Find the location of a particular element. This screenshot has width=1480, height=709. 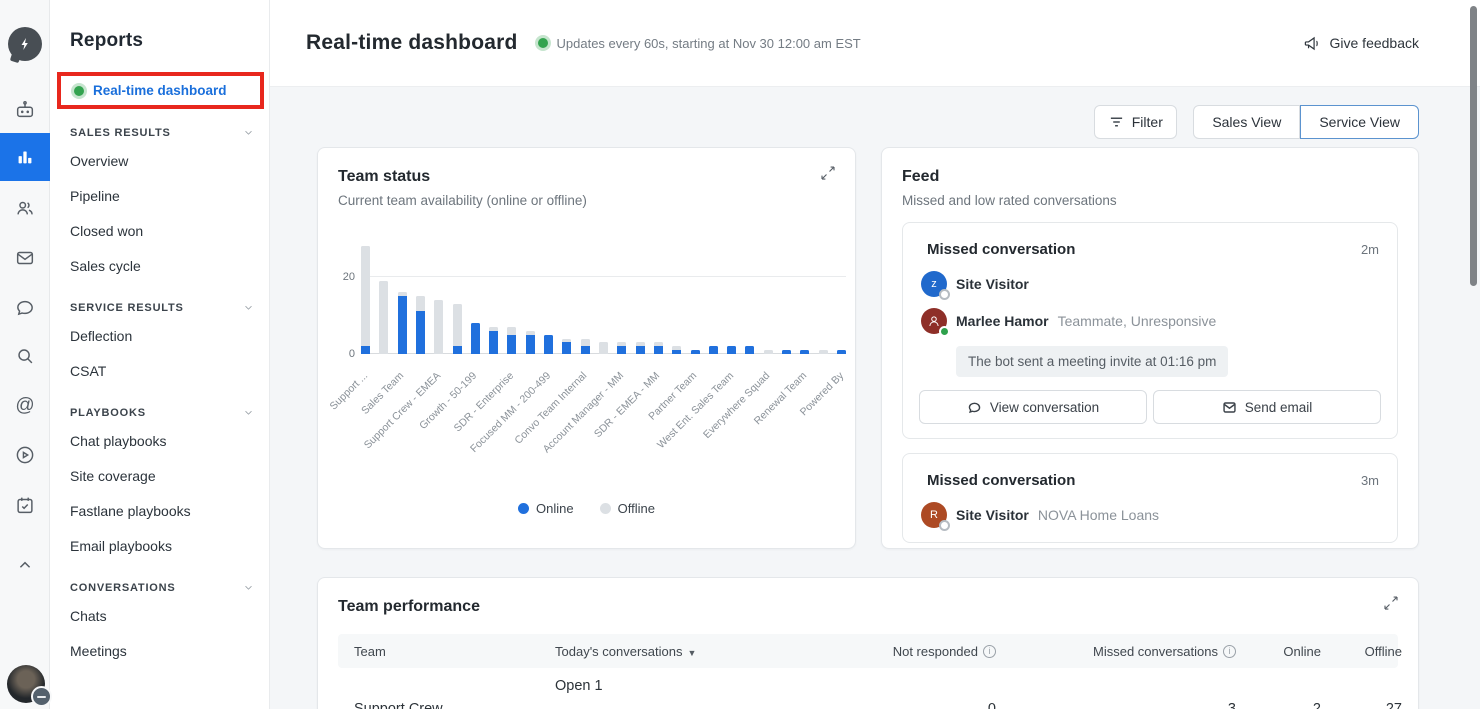

rail-collapse-icon is located at coordinates (25, 565).